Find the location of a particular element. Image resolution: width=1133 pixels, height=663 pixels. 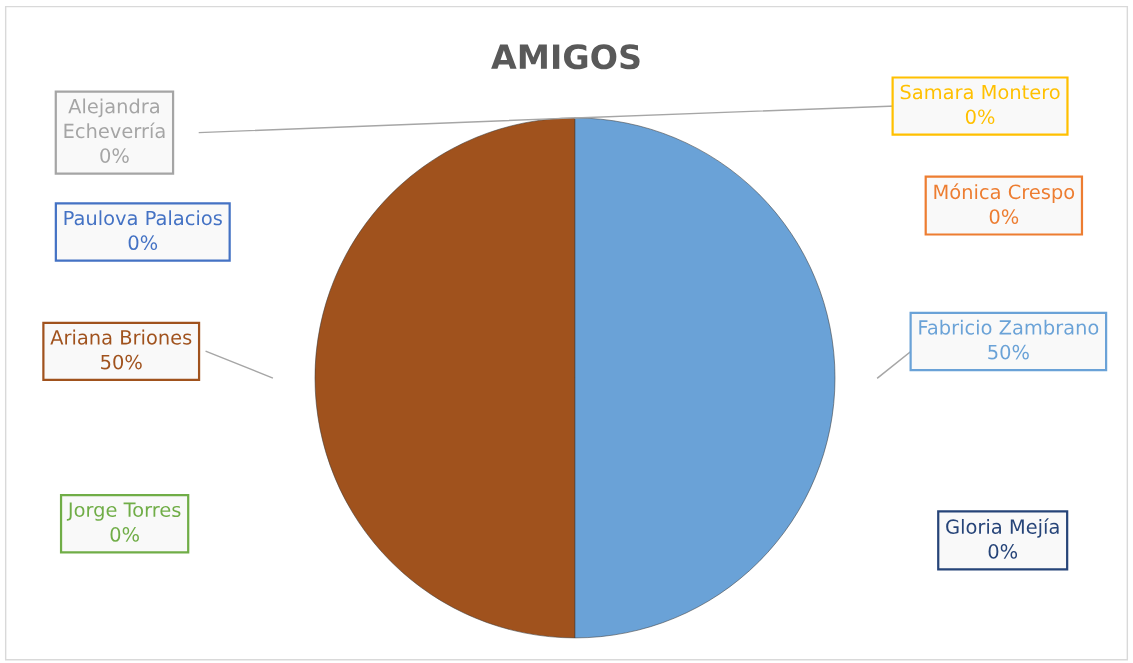

chart-title: AMIGOS is located at coordinates (565, 57).